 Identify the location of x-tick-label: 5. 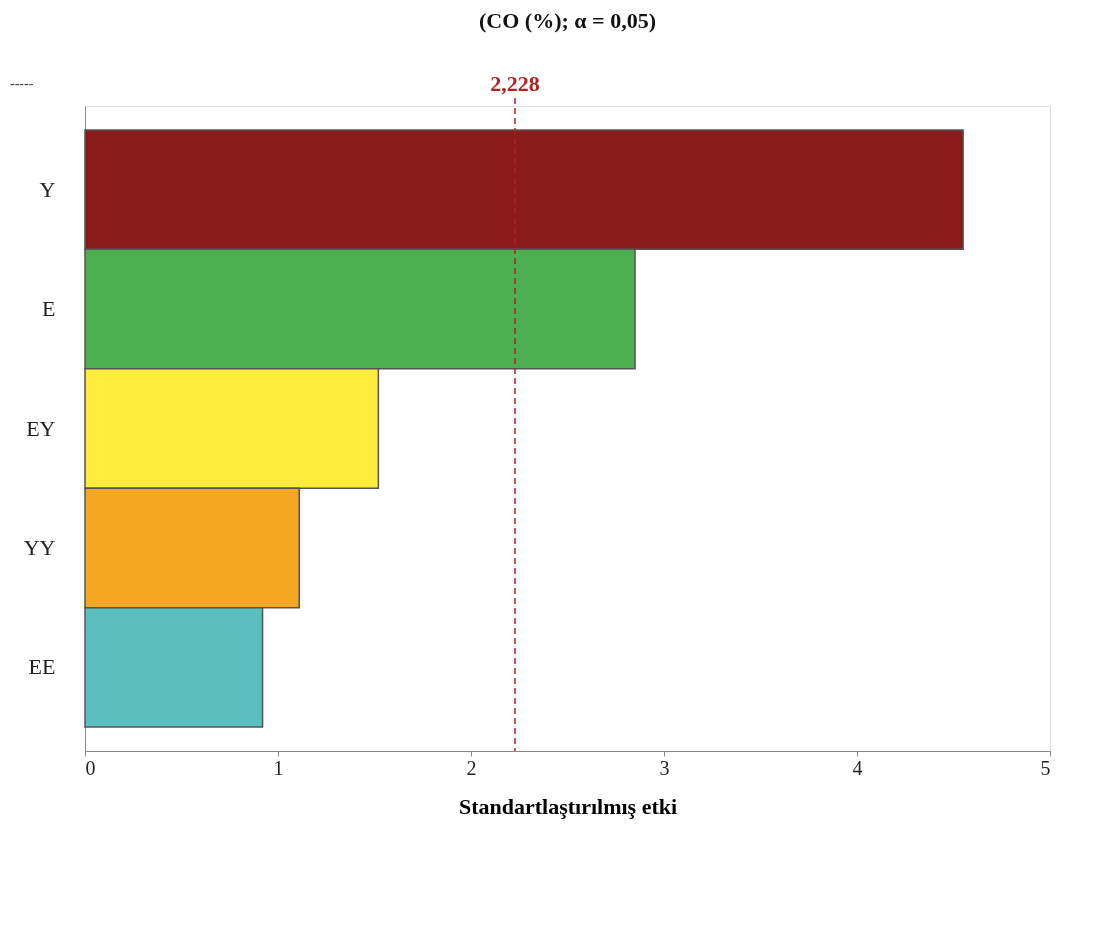
(1045, 767).